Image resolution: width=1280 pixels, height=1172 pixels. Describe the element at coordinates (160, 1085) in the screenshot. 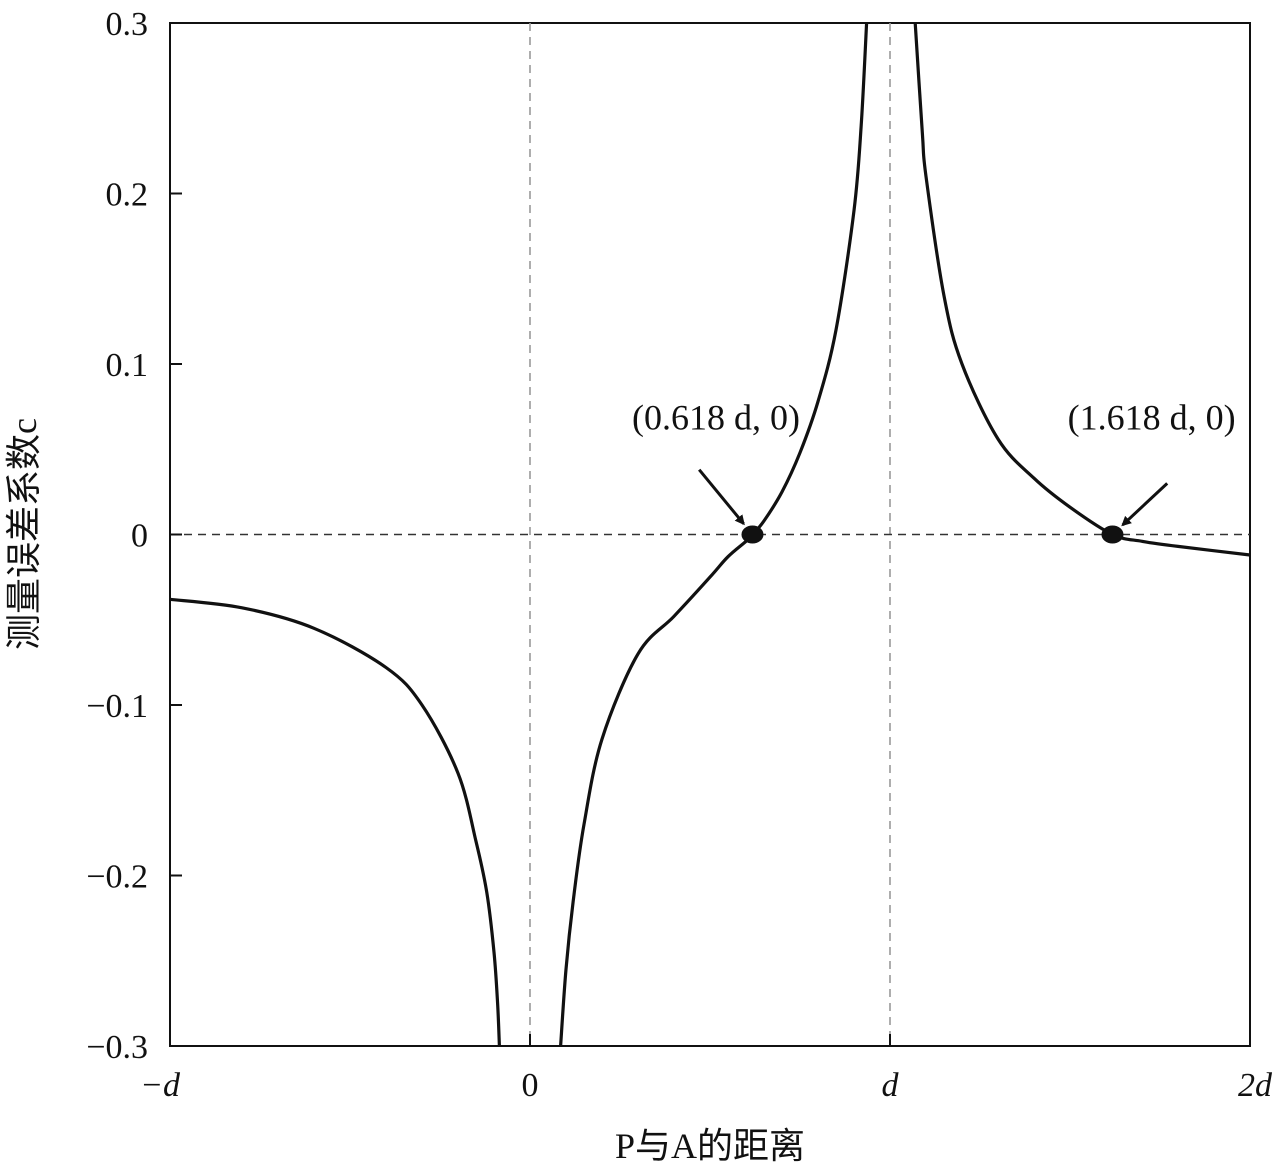

I see `x-tick-label-0: −d` at that location.